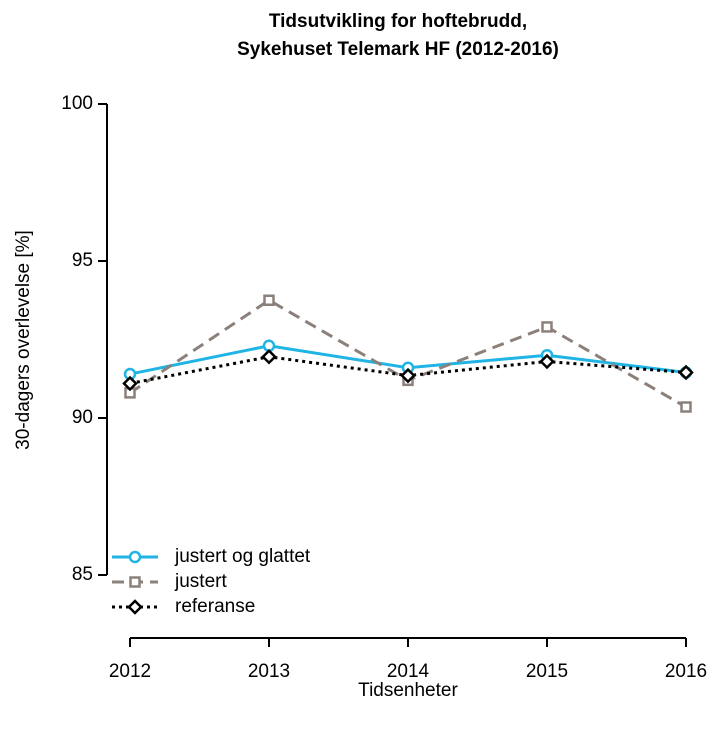  I want to click on y-axis-label: 30-dagers overlevelse [%], so click(23, 340).